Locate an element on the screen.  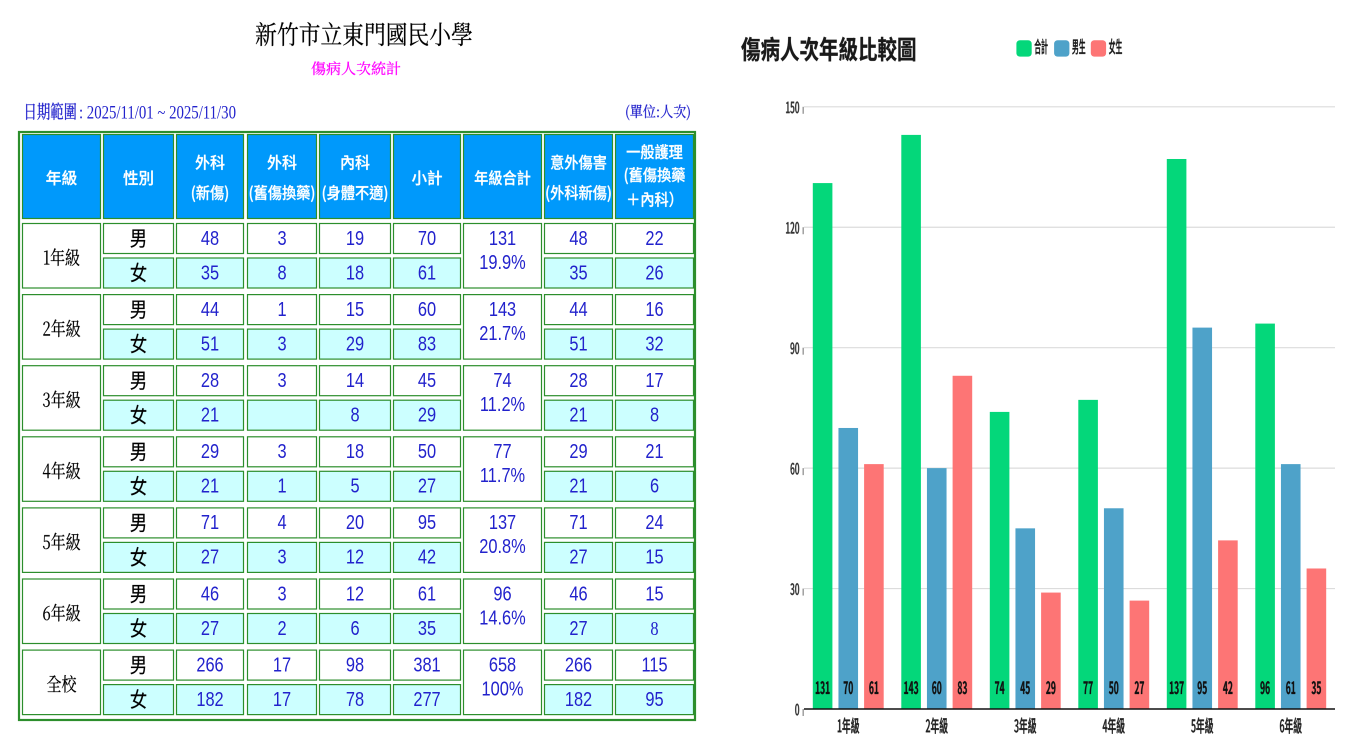
svg-text: 77 is located at coordinates (502, 451).